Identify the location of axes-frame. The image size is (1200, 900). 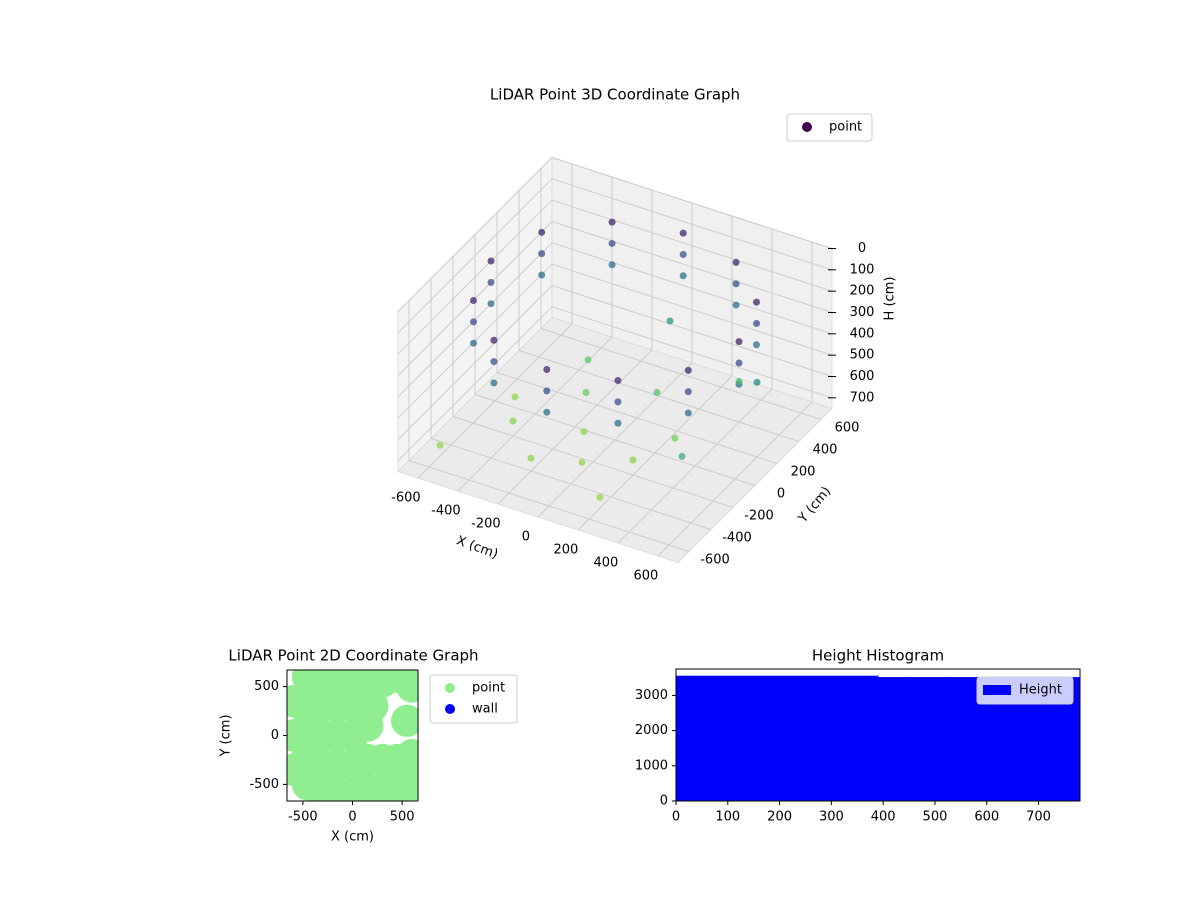
(878, 735).